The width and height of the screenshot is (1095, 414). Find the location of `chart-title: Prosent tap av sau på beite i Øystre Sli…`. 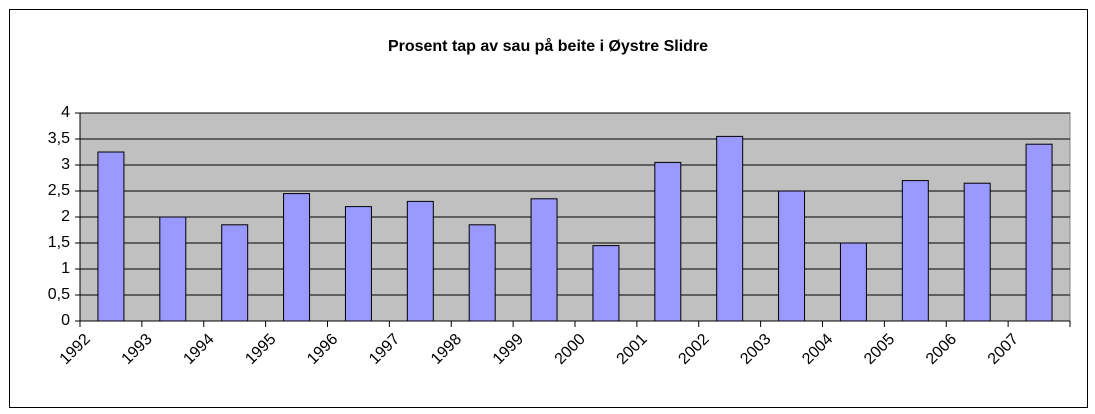

chart-title: Prosent tap av sau på beite i Øystre Sli… is located at coordinates (548, 46).